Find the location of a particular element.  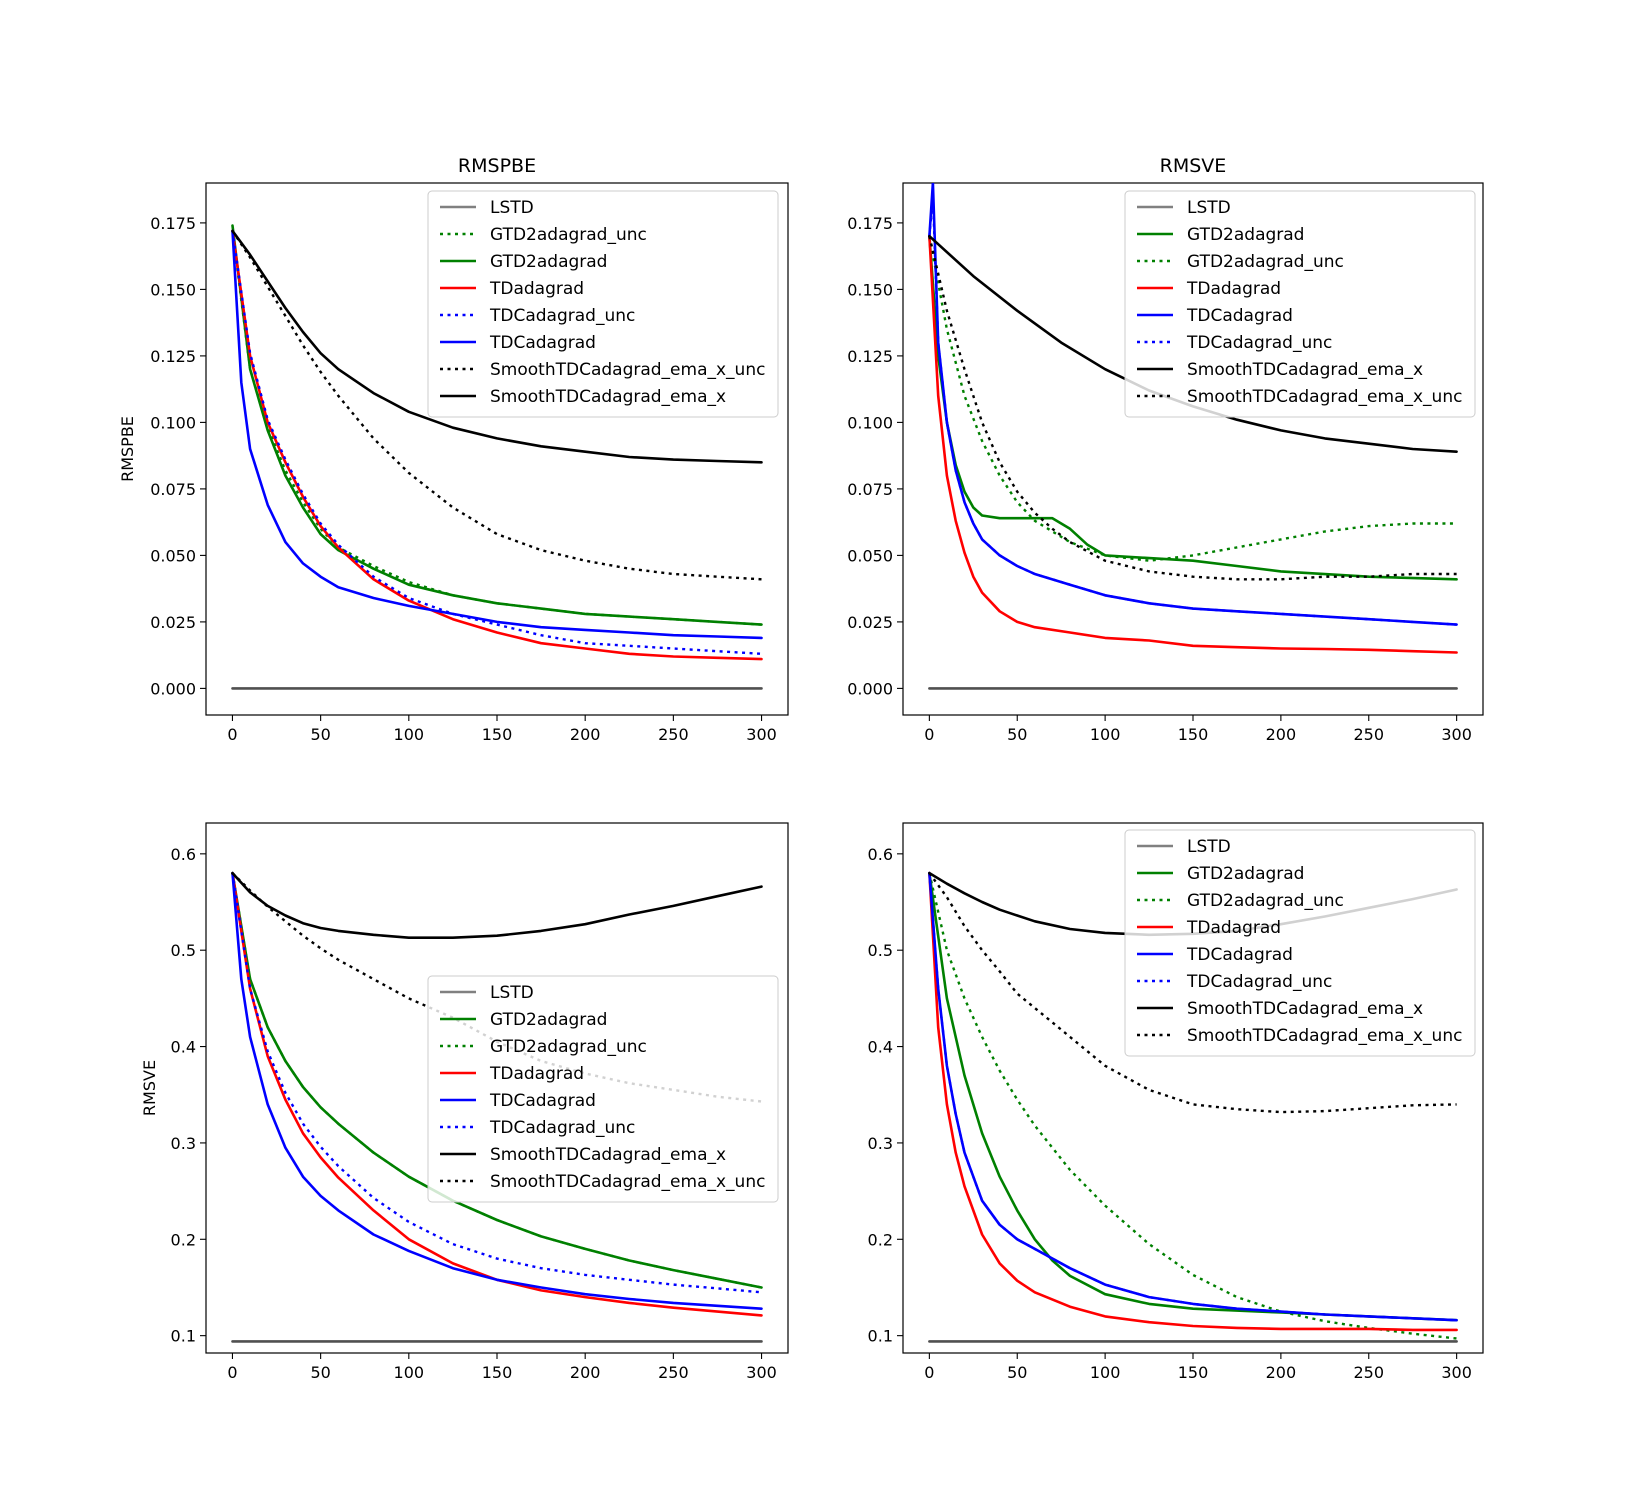

series-line-smoothtdcadagrad-ema-x is located at coordinates (497, 346).